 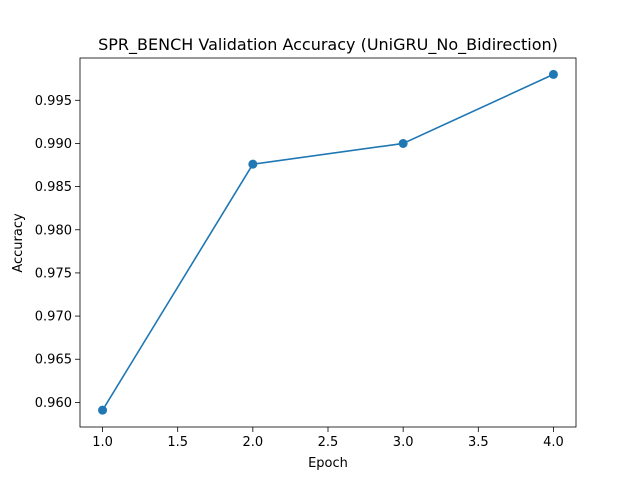 What do you see at coordinates (177, 442) in the screenshot?
I see `x-tick-label: 1.5` at bounding box center [177, 442].